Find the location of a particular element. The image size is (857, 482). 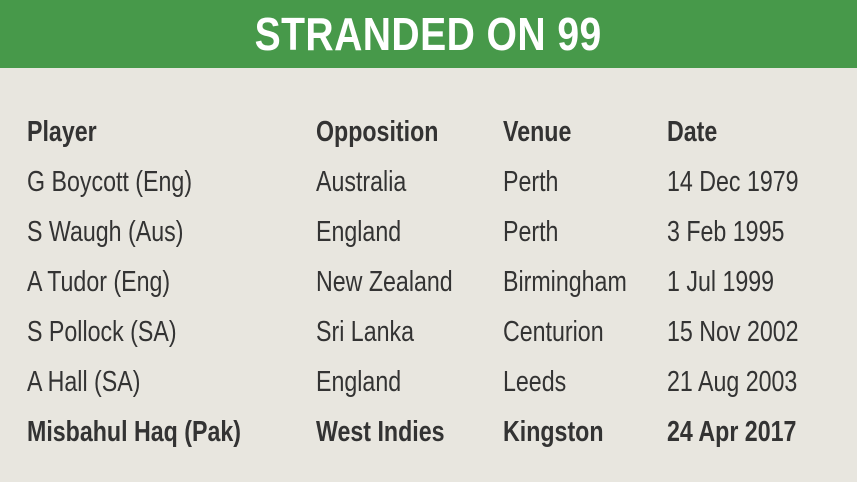

venue-cell: Centurion is located at coordinates (553, 332).